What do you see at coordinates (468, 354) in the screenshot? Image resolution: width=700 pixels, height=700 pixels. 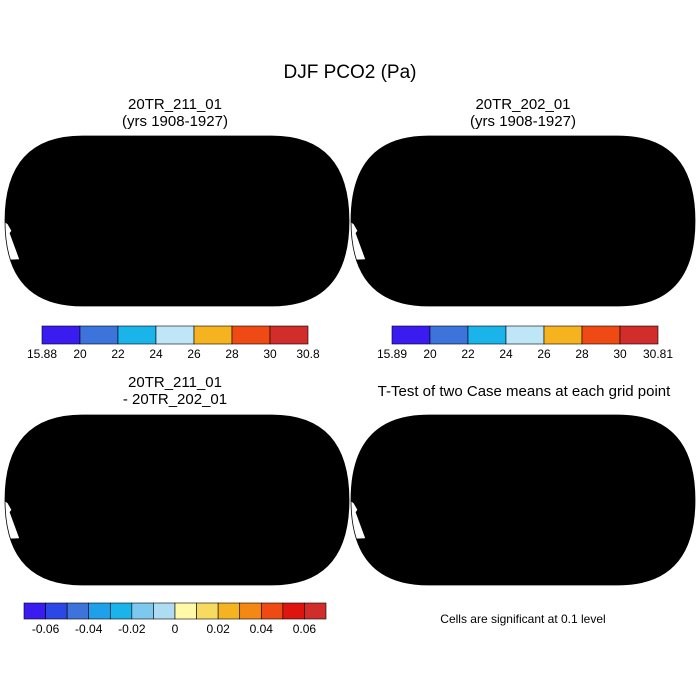 I see `colorbar-2-label: 22` at bounding box center [468, 354].